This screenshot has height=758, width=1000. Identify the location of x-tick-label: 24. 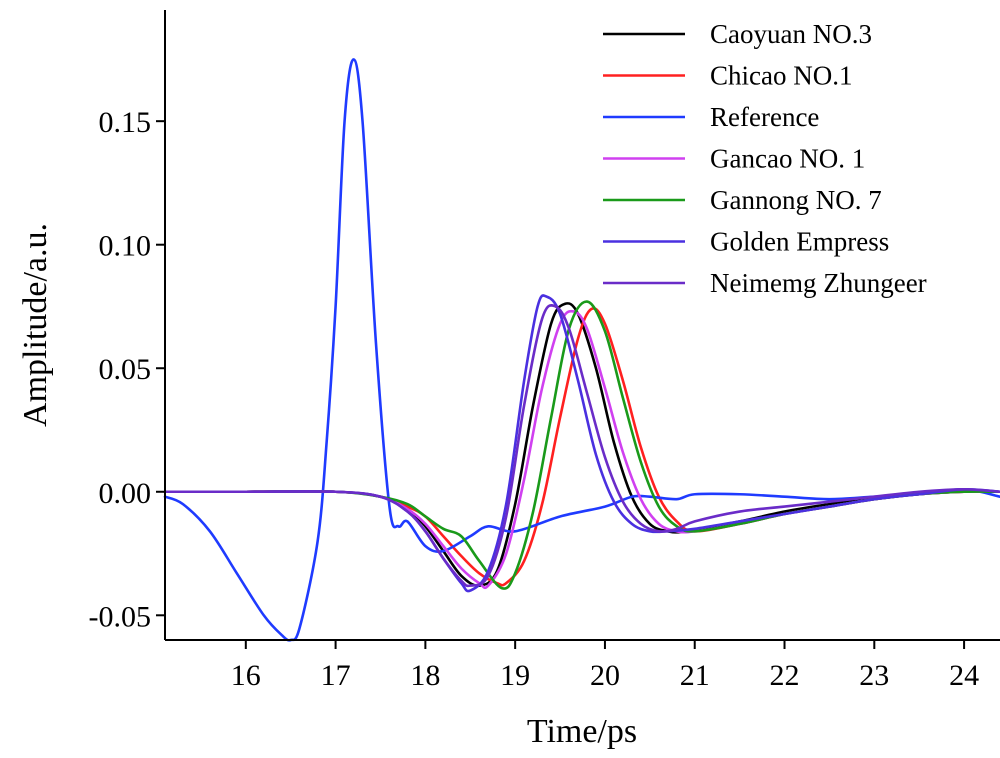
(964, 675).